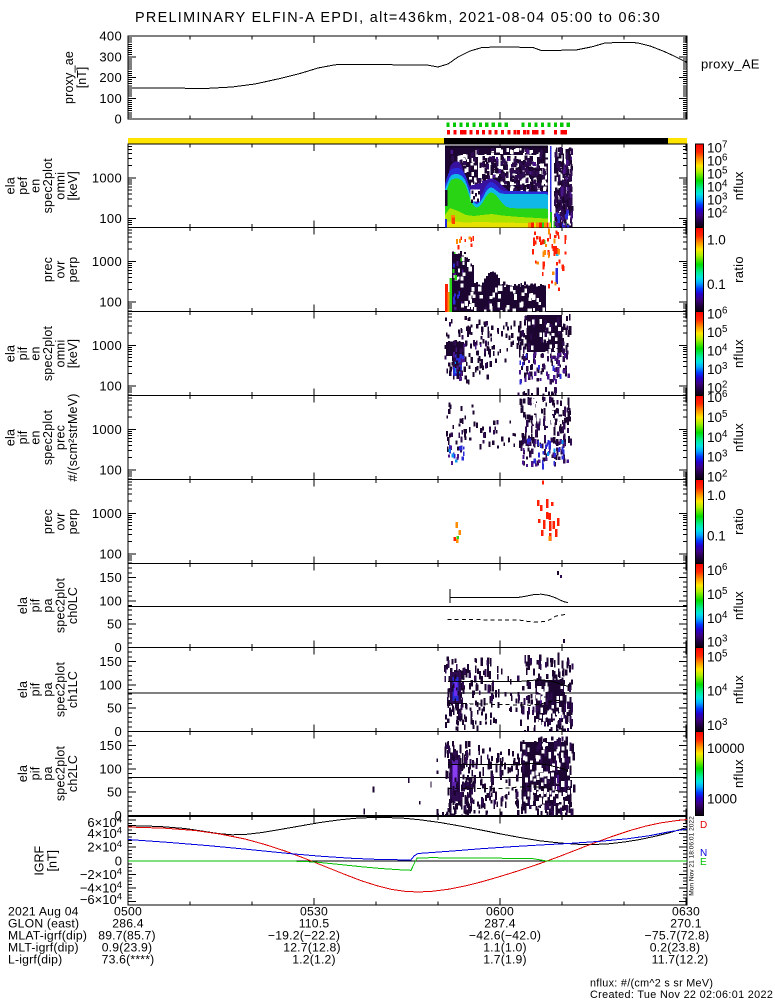  I want to click on svg-text: 0.9(23.9), so click(127, 948).